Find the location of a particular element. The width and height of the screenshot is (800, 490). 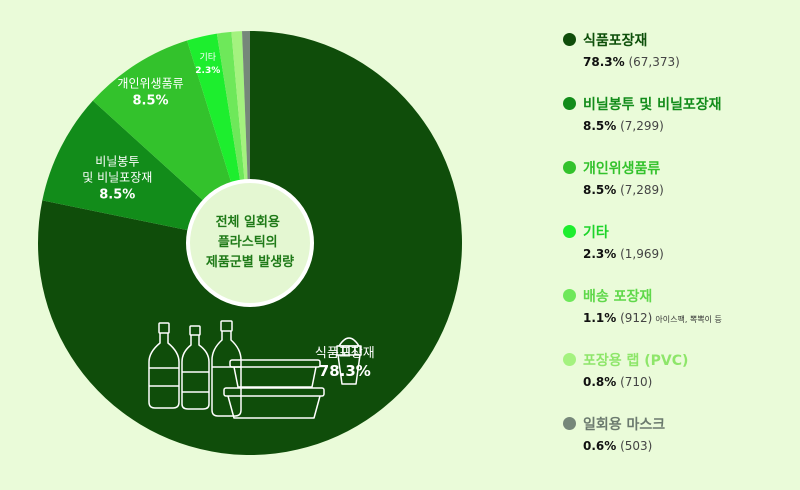

slice-label-name: 및 비닐포장재 is located at coordinates (117, 178).